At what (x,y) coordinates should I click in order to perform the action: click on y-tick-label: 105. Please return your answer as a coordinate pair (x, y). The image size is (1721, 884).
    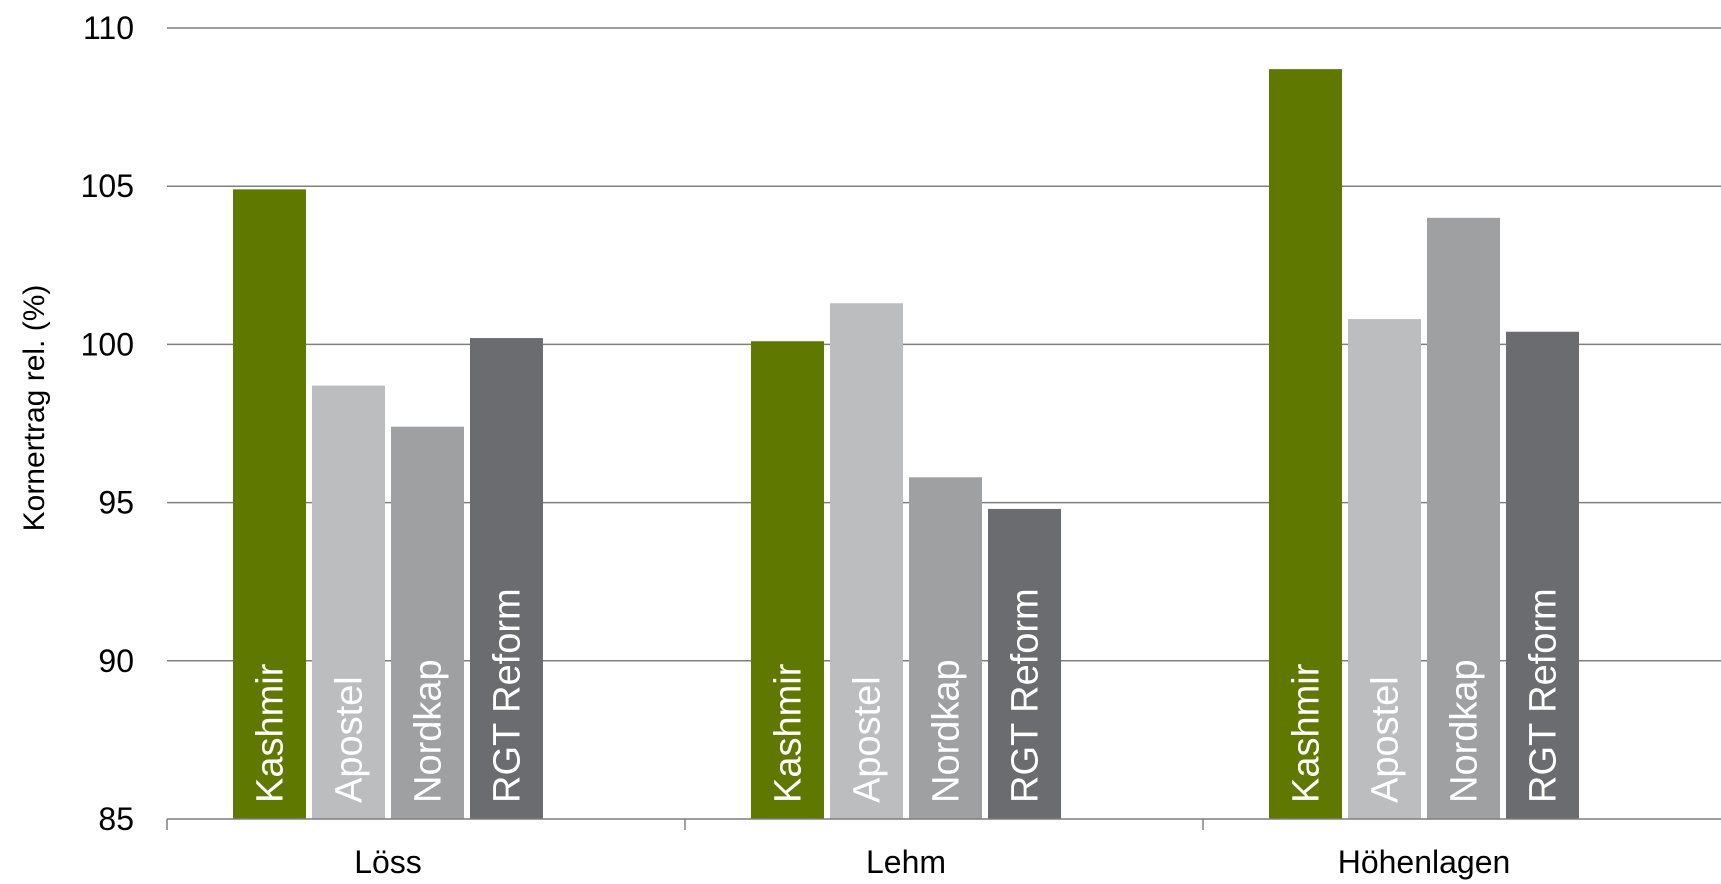
    Looking at the image, I should click on (107, 186).